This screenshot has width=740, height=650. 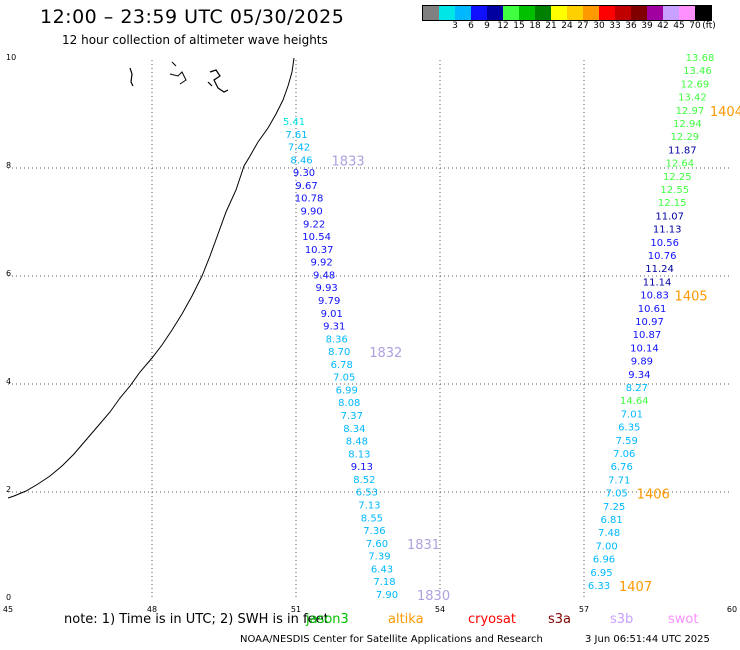 I want to click on wave-height-label: 8.52, so click(x=364, y=480).